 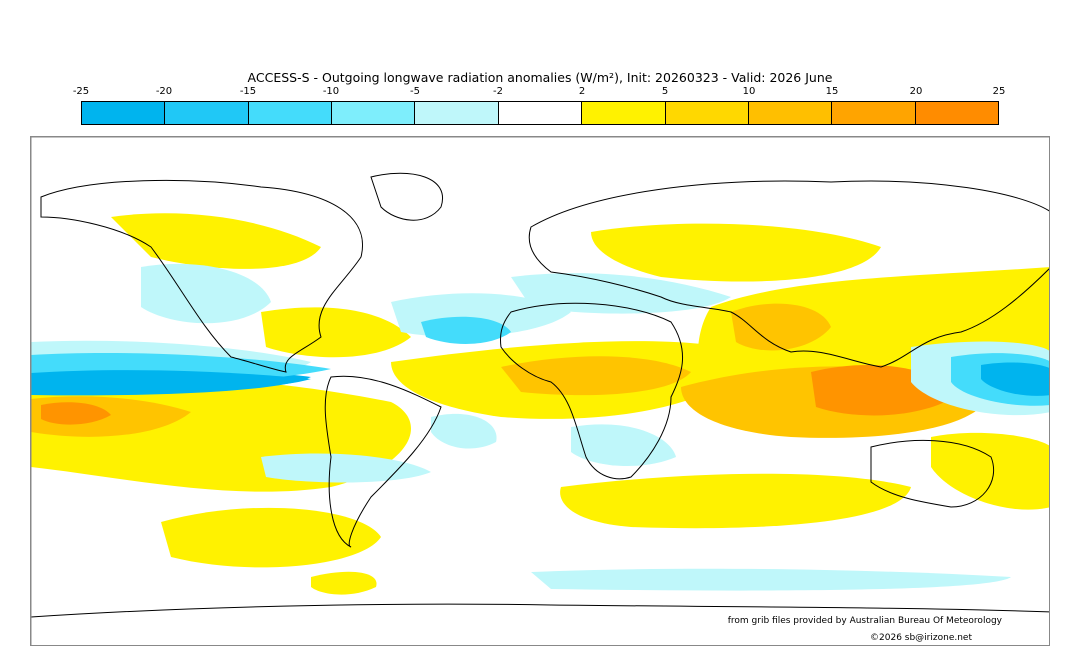 I want to click on coastline-eurasia, so click(x=788, y=274).